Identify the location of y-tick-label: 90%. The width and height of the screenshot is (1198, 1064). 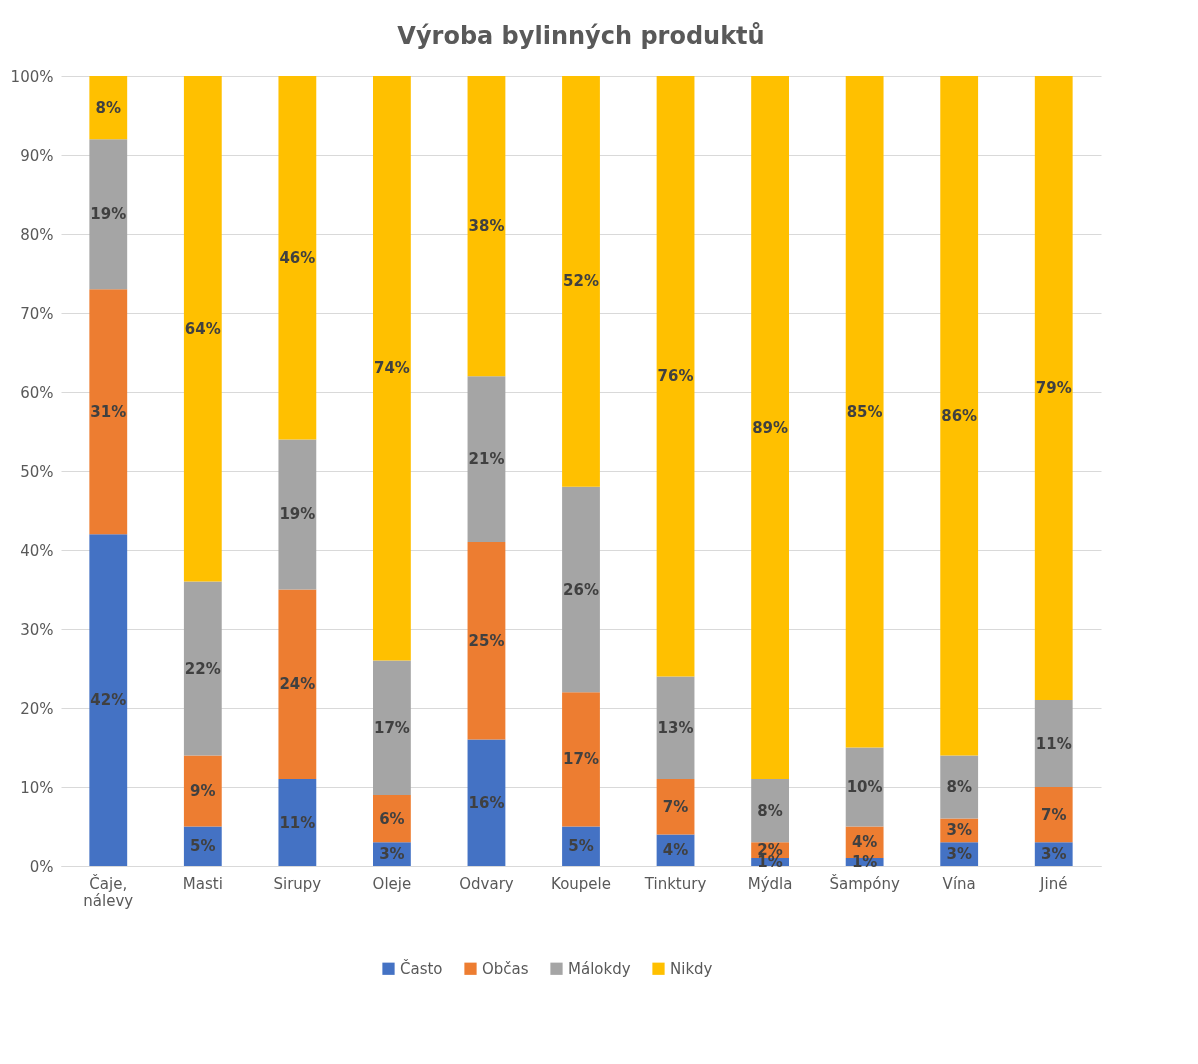
(37, 155).